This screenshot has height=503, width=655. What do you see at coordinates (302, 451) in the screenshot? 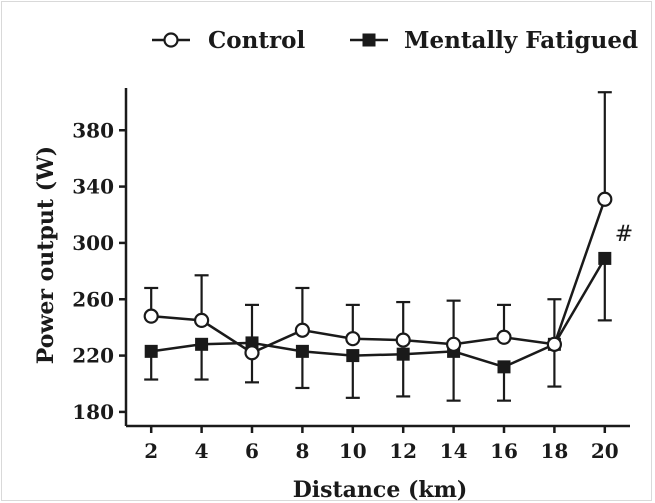
I see `x-tick-label: 8` at bounding box center [302, 451].